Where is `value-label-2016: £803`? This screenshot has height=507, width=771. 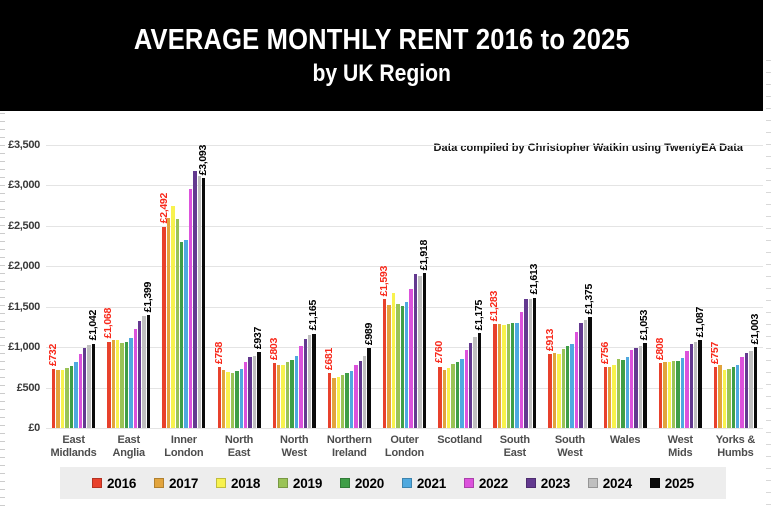
value-label-2016: £803 is located at coordinates (273, 349).